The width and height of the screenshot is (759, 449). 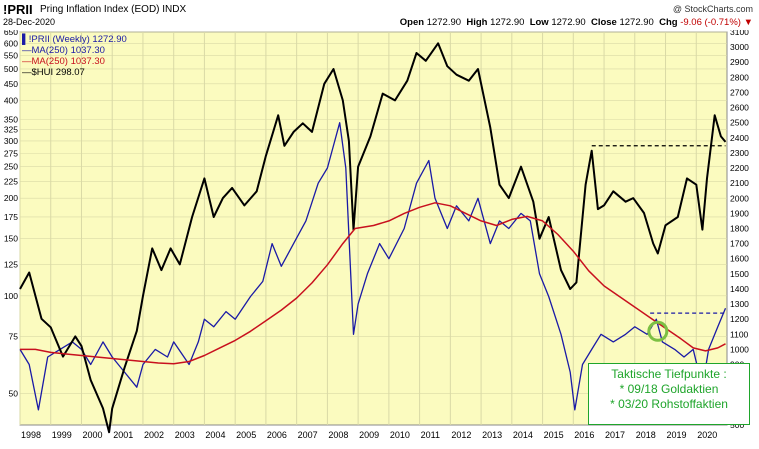 What do you see at coordinates (712, 9) in the screenshot?
I see `brand-label: @ StockCharts.com` at bounding box center [712, 9].